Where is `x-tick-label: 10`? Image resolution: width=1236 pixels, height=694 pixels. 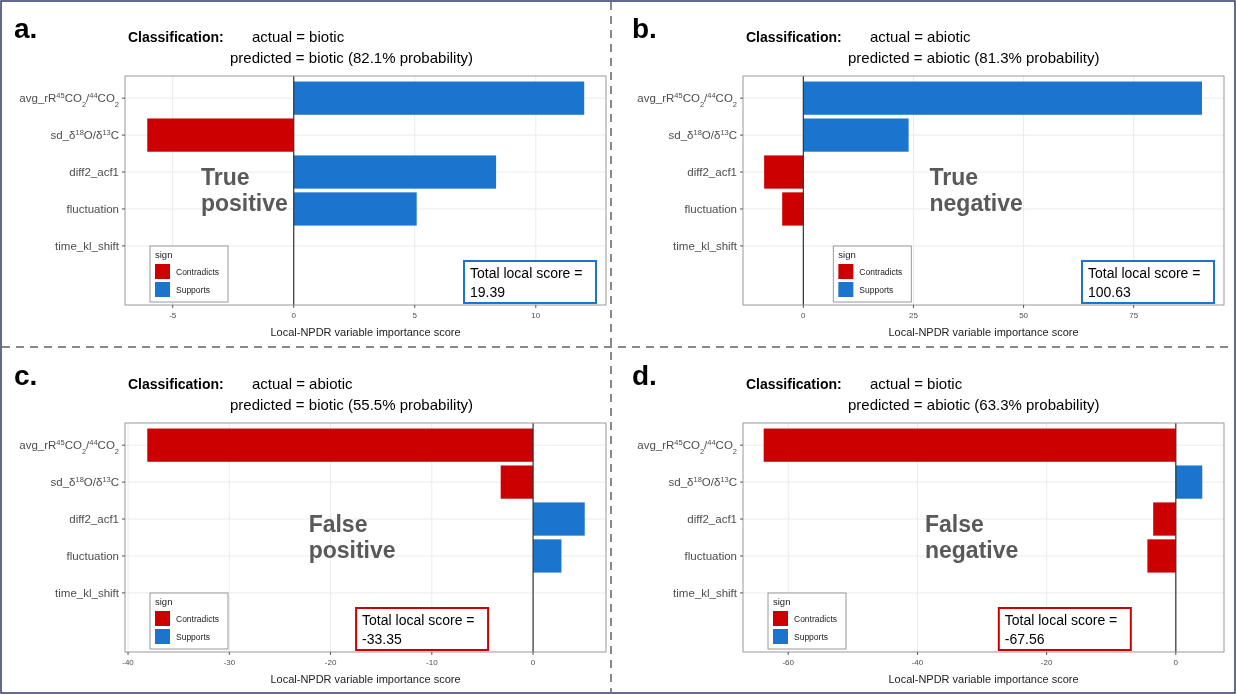 x-tick-label: 10 is located at coordinates (536, 315).